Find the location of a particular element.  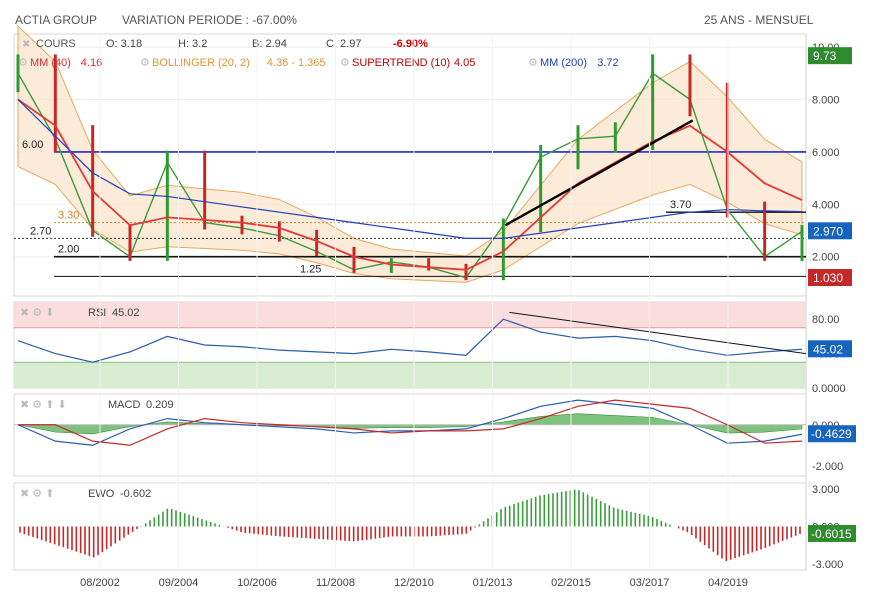

level-label: 2.00 is located at coordinates (68, 250).